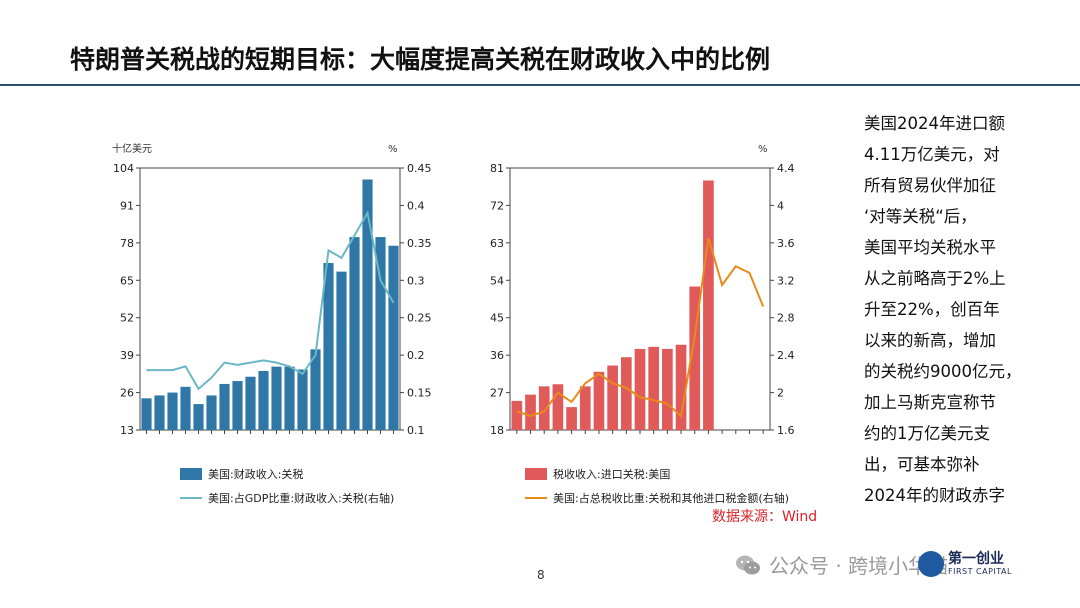 This screenshot has height=608, width=1080. I want to click on logo-en: FIRST CAPITAL, so click(980, 571).